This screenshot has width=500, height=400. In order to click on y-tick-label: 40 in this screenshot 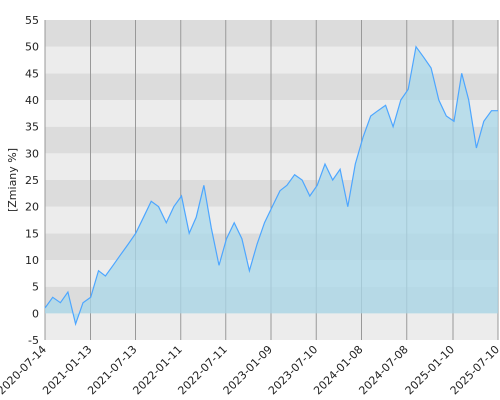, I will do `click(32, 100)`.